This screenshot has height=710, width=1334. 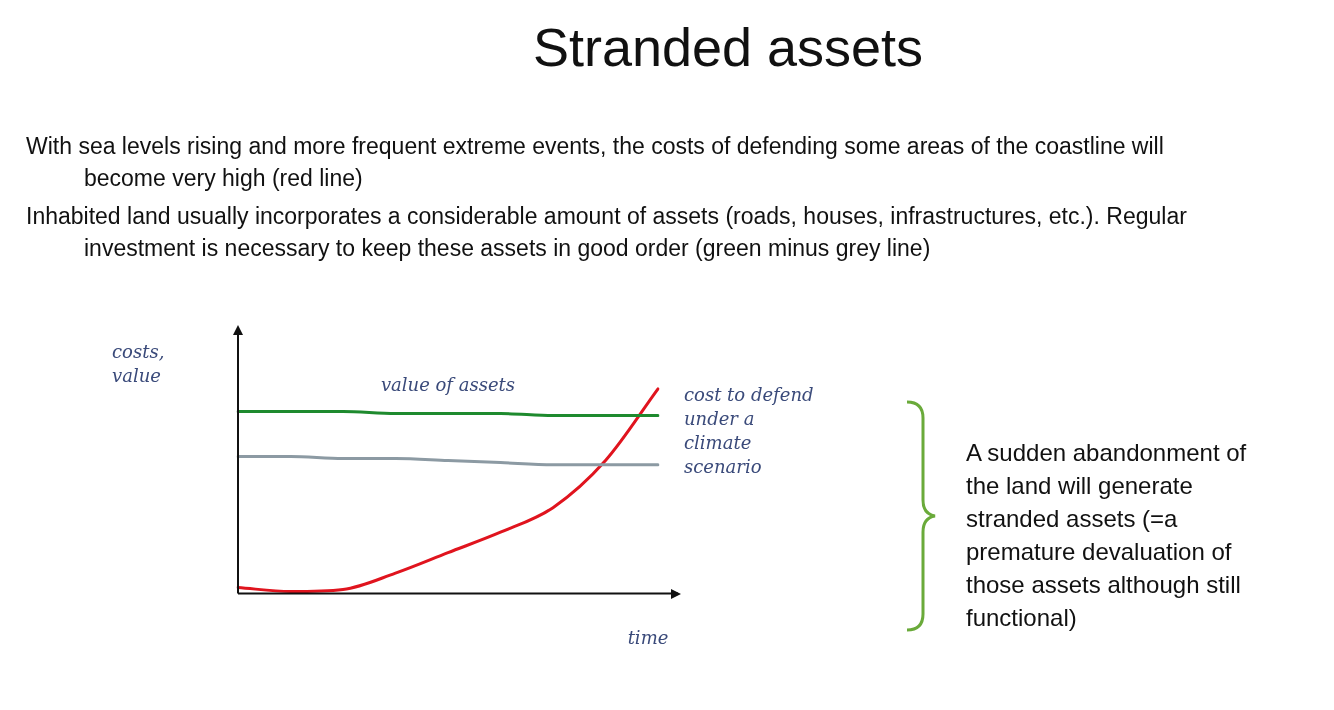 I want to click on text: Inhabited land usually incorporates a considerable amount of assets (roads, houses, infrastructures, etc.). Regular investment is necessary to keep these assets in good order (green minus grey line), so click(x=607, y=232).